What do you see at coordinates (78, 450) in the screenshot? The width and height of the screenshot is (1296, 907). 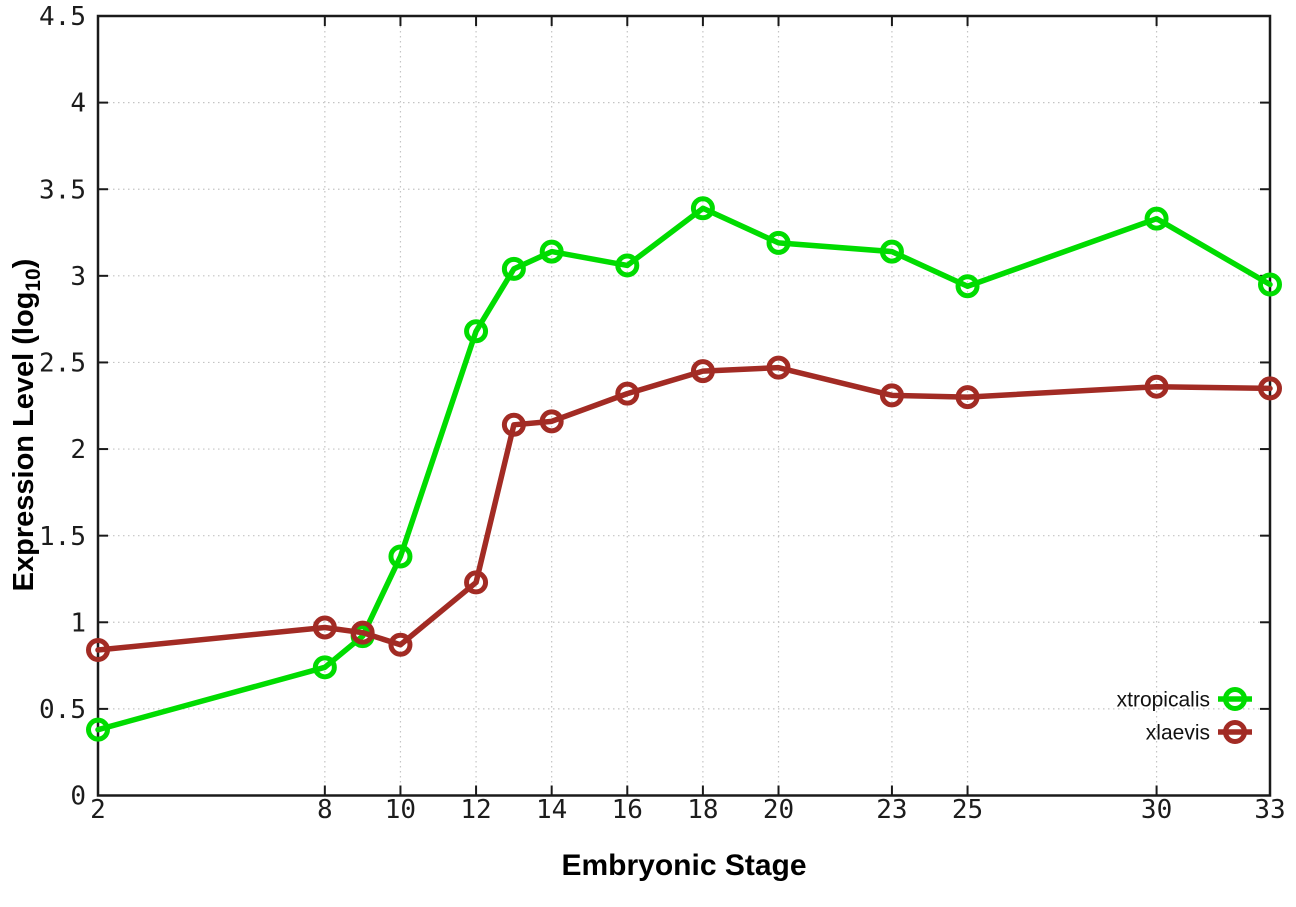 I see `y-tick-label: 2` at bounding box center [78, 450].